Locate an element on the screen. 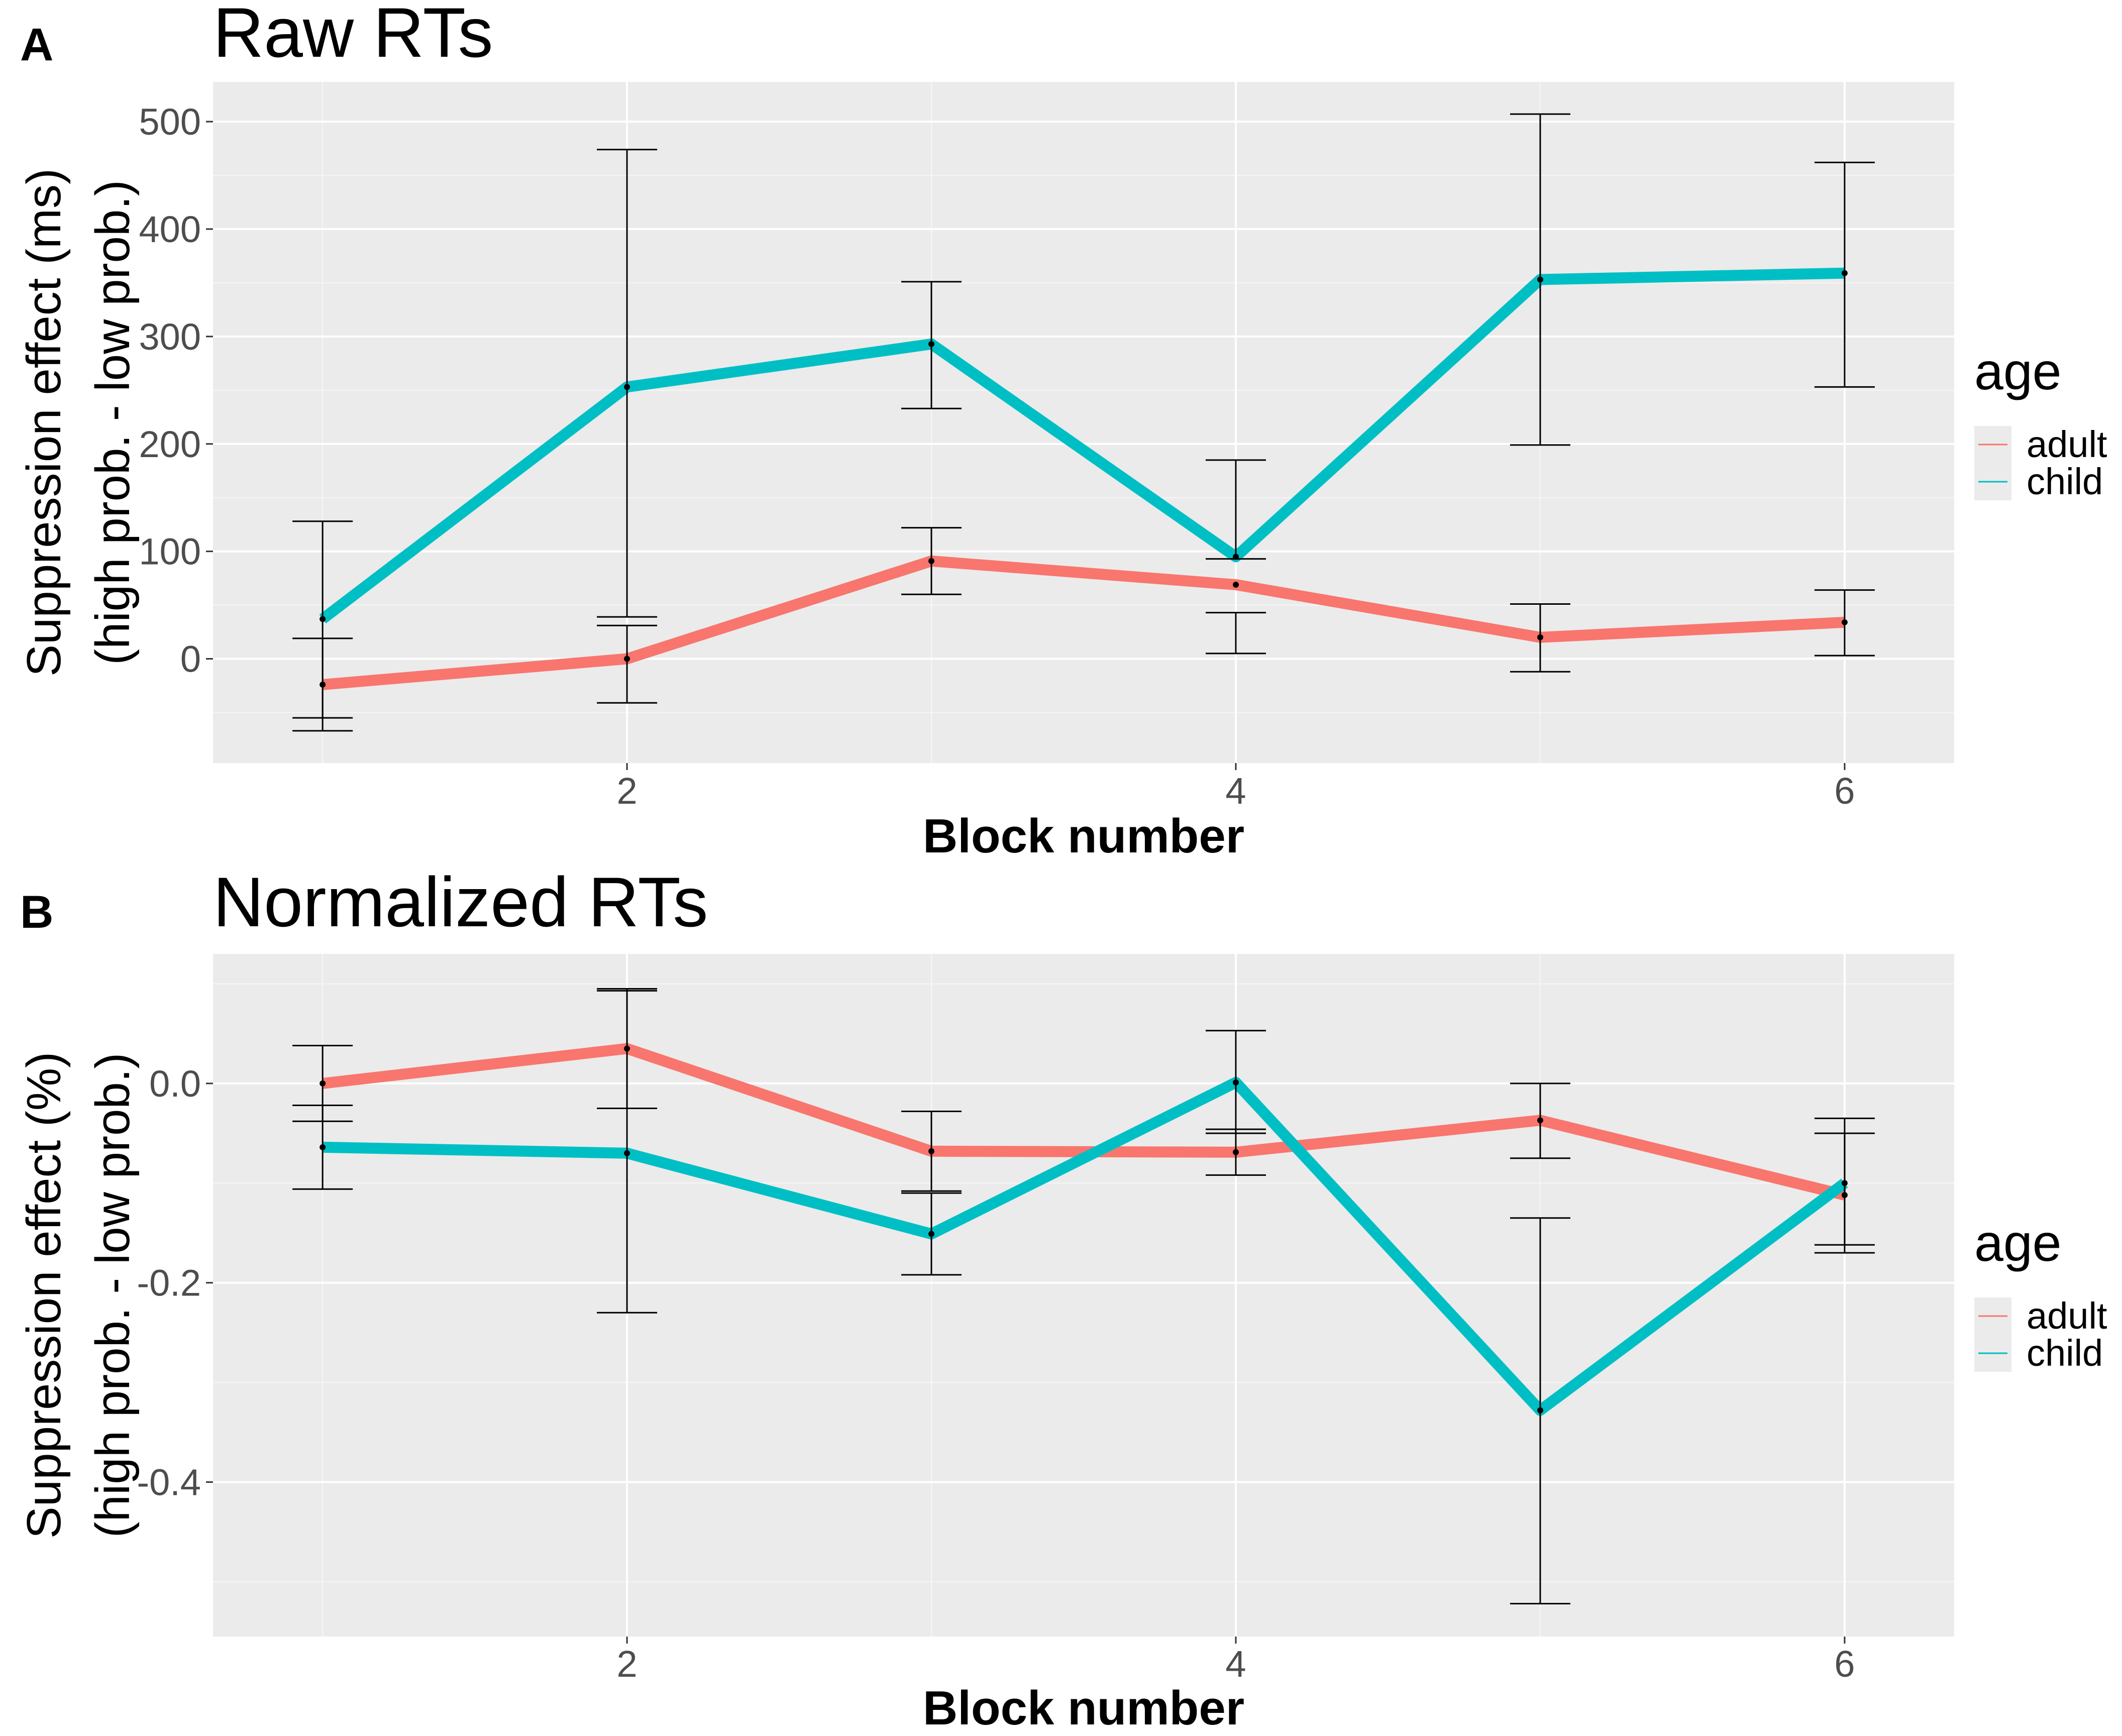 Image resolution: width=2122 pixels, height=1736 pixels. y-tick-label: 300 is located at coordinates (170, 337).